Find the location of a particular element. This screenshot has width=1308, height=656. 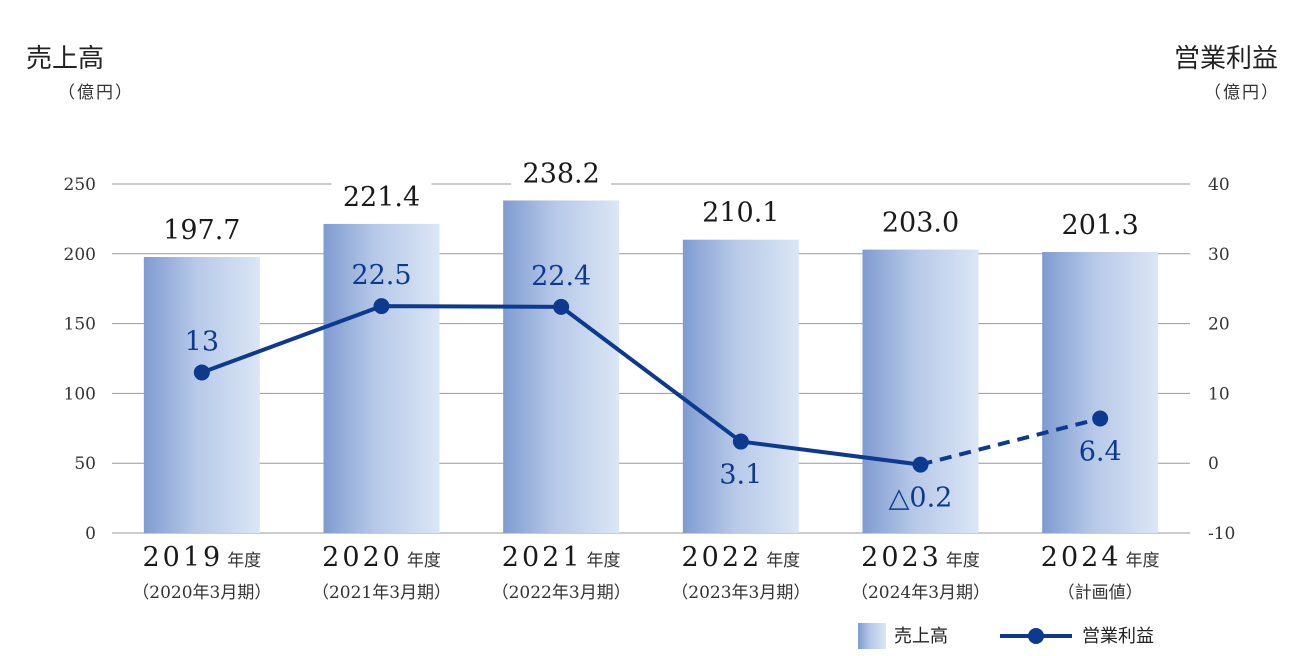

profit-value-label: 22.5 is located at coordinates (381, 275).